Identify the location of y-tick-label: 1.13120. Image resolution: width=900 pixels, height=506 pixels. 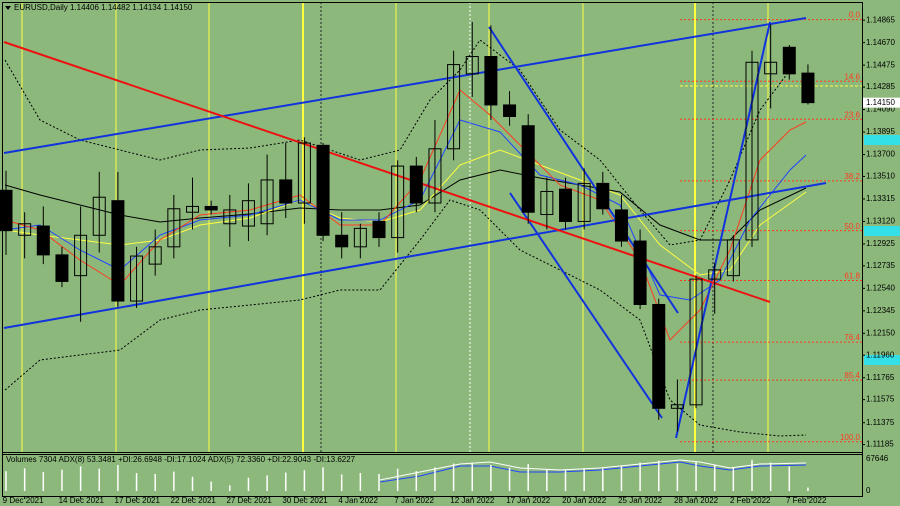
(880, 221).